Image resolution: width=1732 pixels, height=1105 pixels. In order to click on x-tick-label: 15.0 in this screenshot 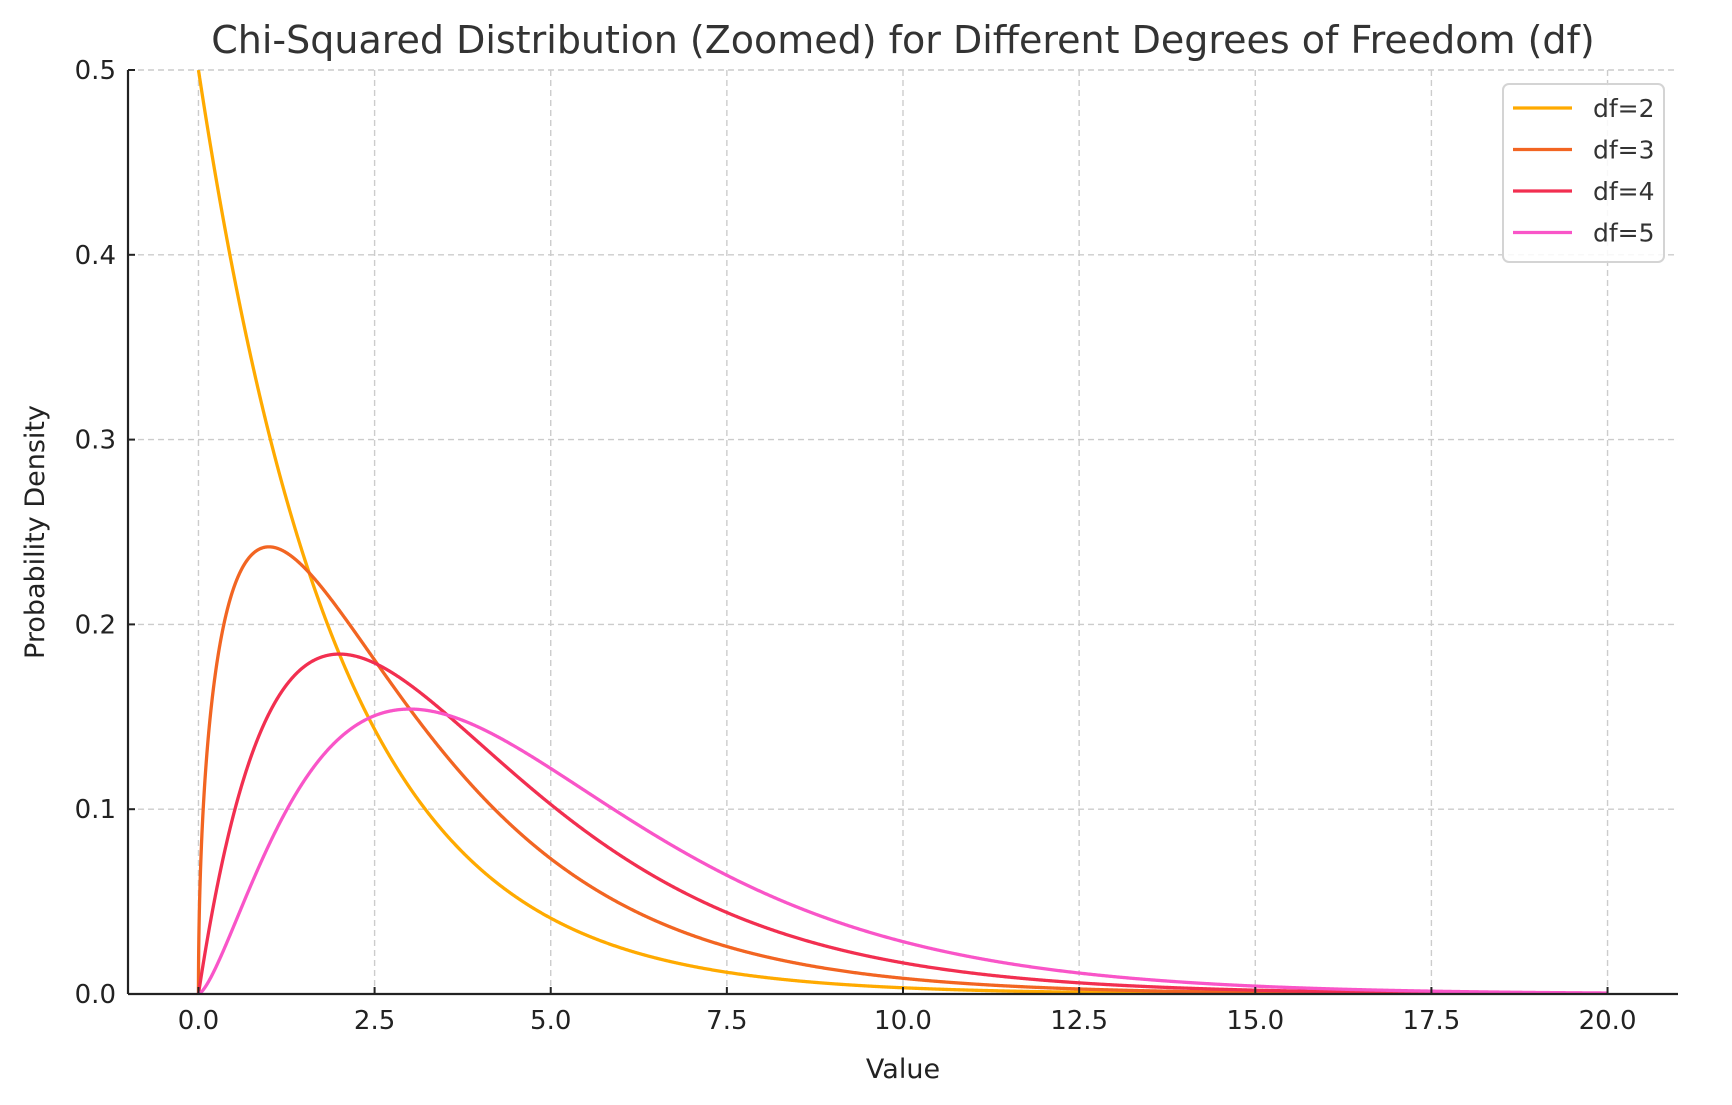, I will do `click(1255, 1021)`.